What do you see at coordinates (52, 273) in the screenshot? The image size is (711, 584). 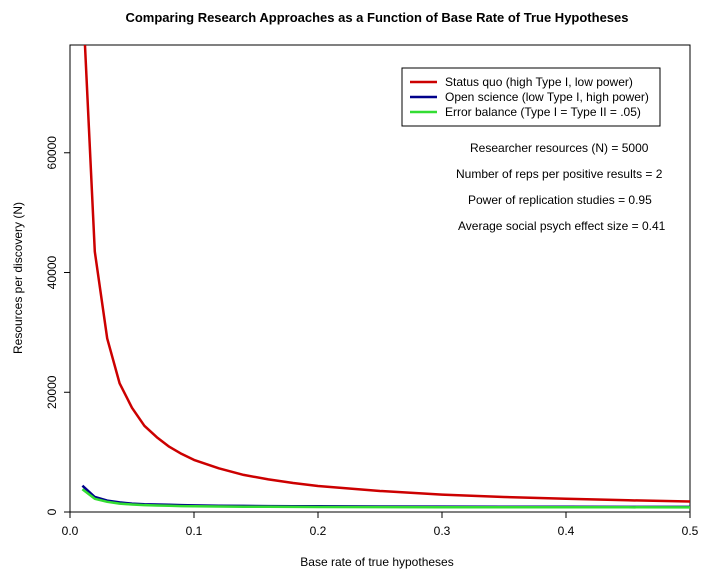 I see `y-tick-label: 40000` at bounding box center [52, 273].